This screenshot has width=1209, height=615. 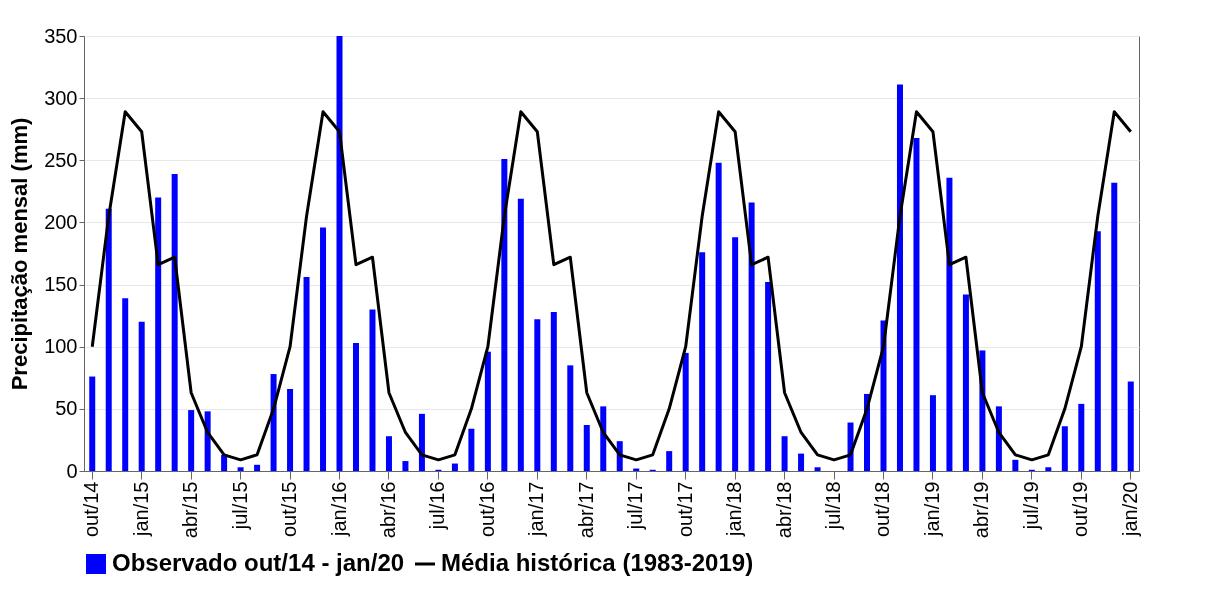 I want to click on x-tick-label: abr/18, so click(x=783, y=510).